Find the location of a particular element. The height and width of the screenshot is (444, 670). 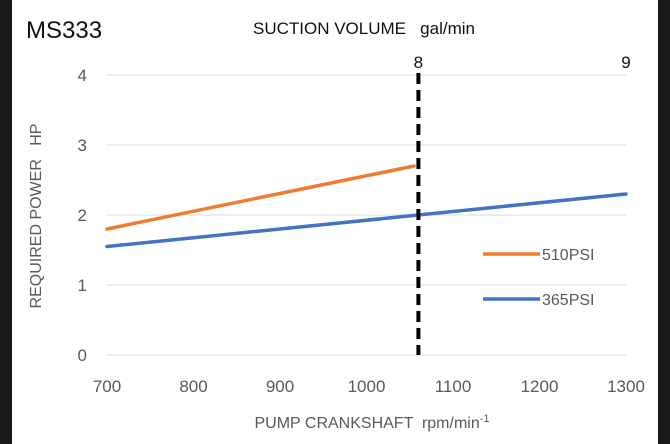

x-tick-label: 1000 is located at coordinates (367, 386).